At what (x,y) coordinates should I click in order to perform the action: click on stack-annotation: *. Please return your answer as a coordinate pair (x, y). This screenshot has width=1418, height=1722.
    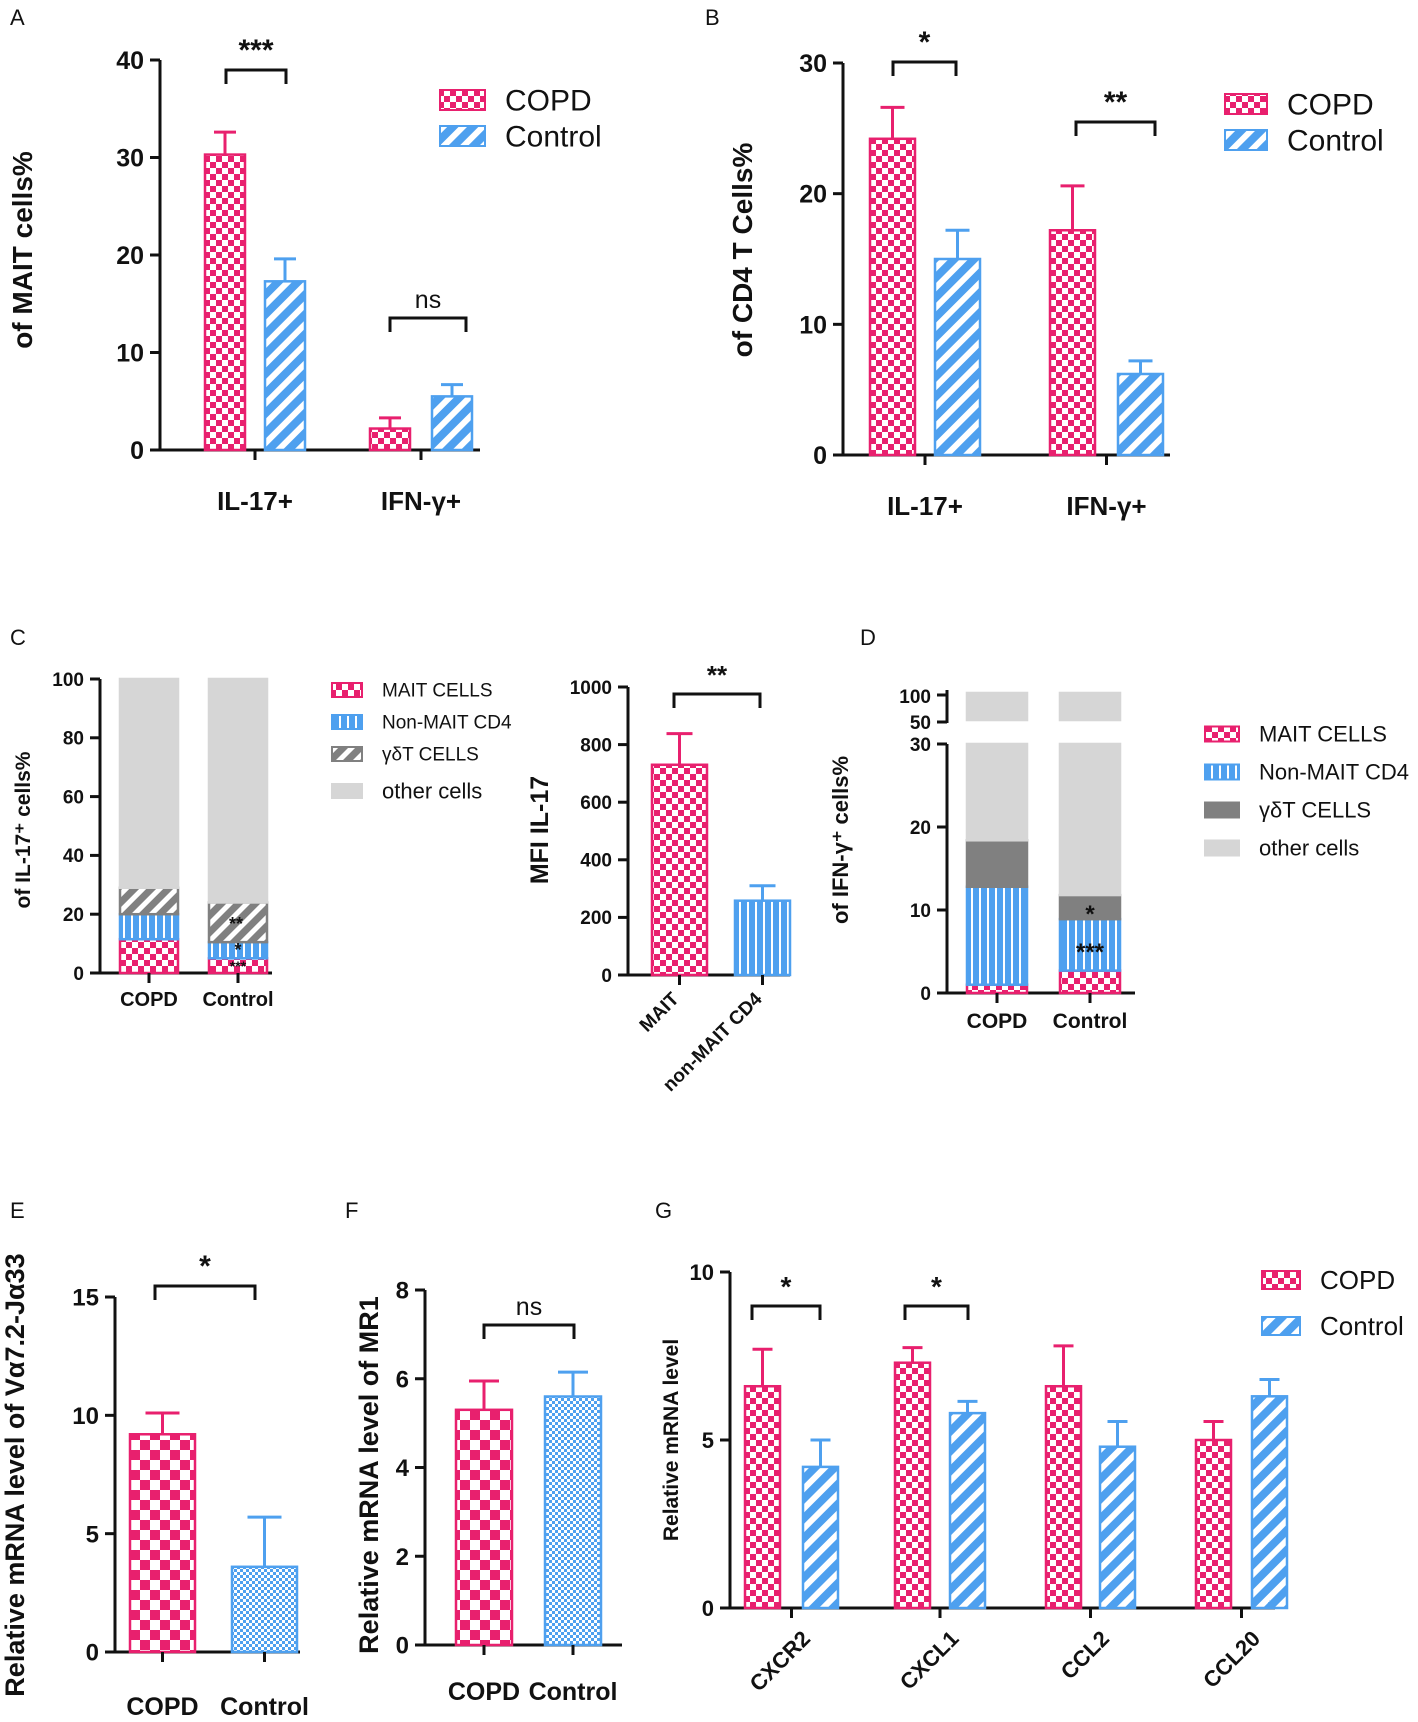
    Looking at the image, I should click on (1090, 914).